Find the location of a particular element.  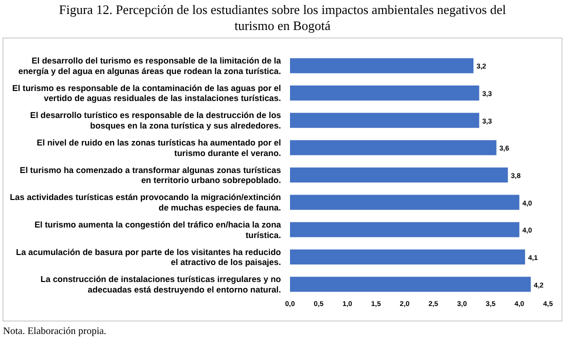

y-tick-label: El nivel de ruido en las zonas turísticas ha aumentado por el turismo durante el verano. is located at coordinates (158, 147).